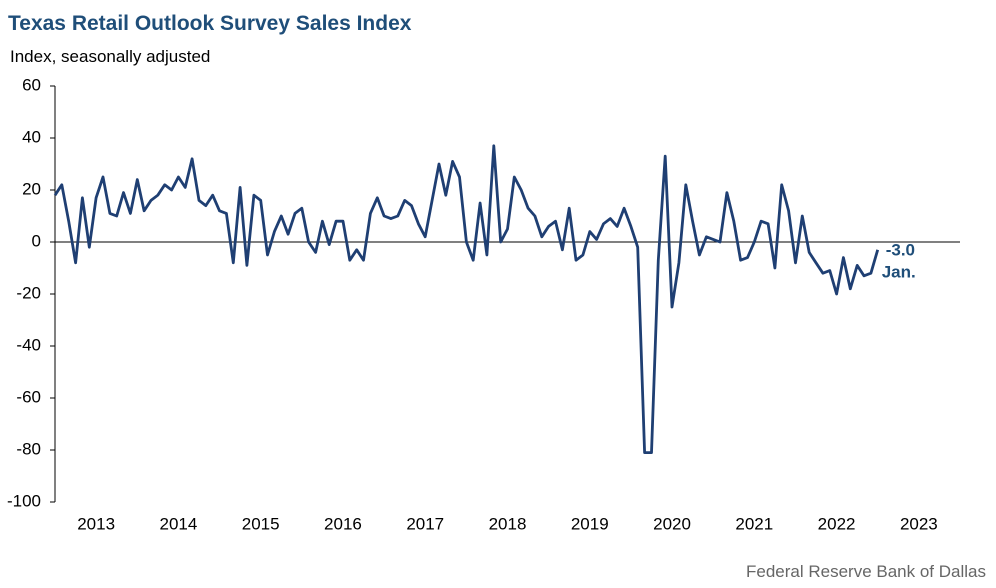 This screenshot has width=996, height=588. I want to click on x-tick-label: 2023, so click(919, 523).